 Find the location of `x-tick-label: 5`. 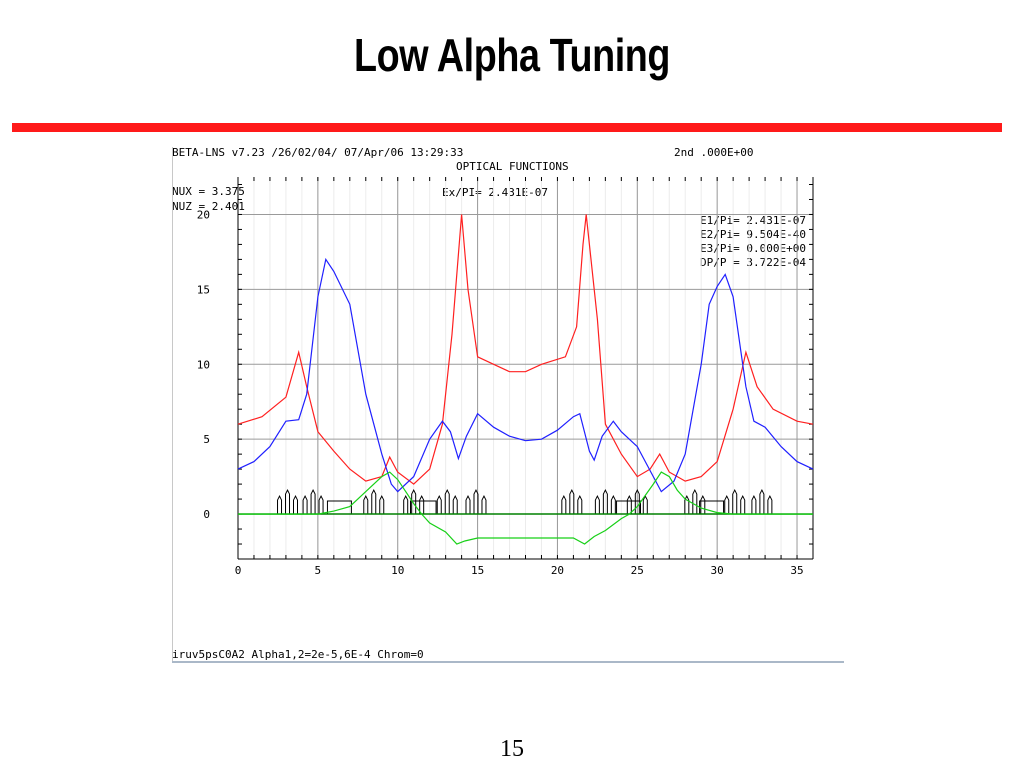

x-tick-label: 5 is located at coordinates (318, 570).